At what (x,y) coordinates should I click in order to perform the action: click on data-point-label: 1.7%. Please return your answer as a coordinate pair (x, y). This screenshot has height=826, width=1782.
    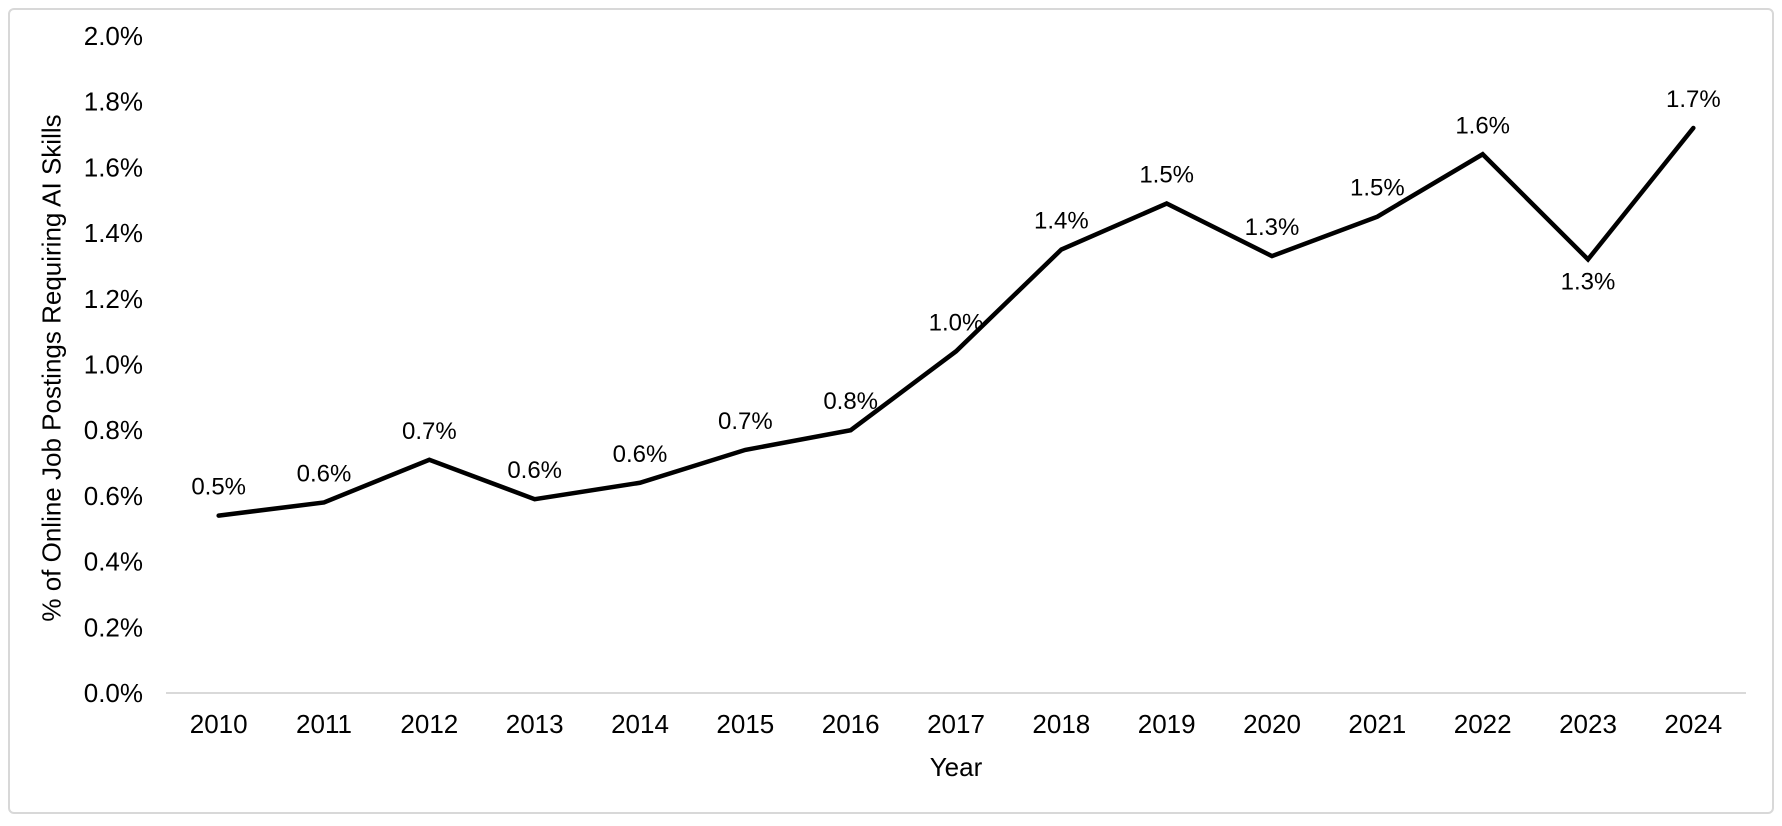
    Looking at the image, I should click on (1693, 99).